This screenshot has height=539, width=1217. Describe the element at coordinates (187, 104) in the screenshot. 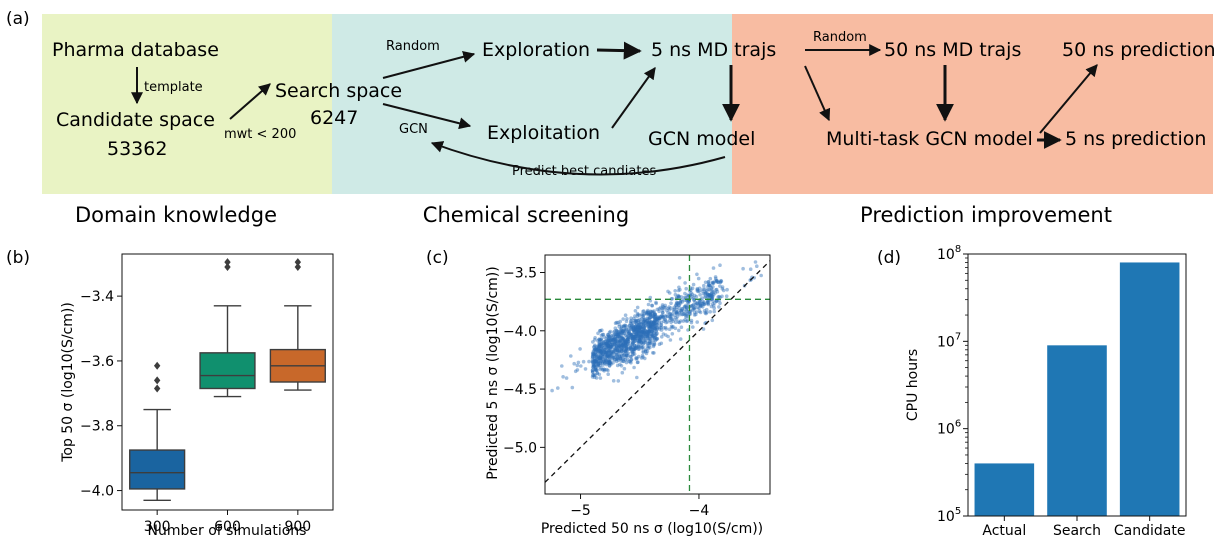

I see `domain-knowledge-background` at that location.